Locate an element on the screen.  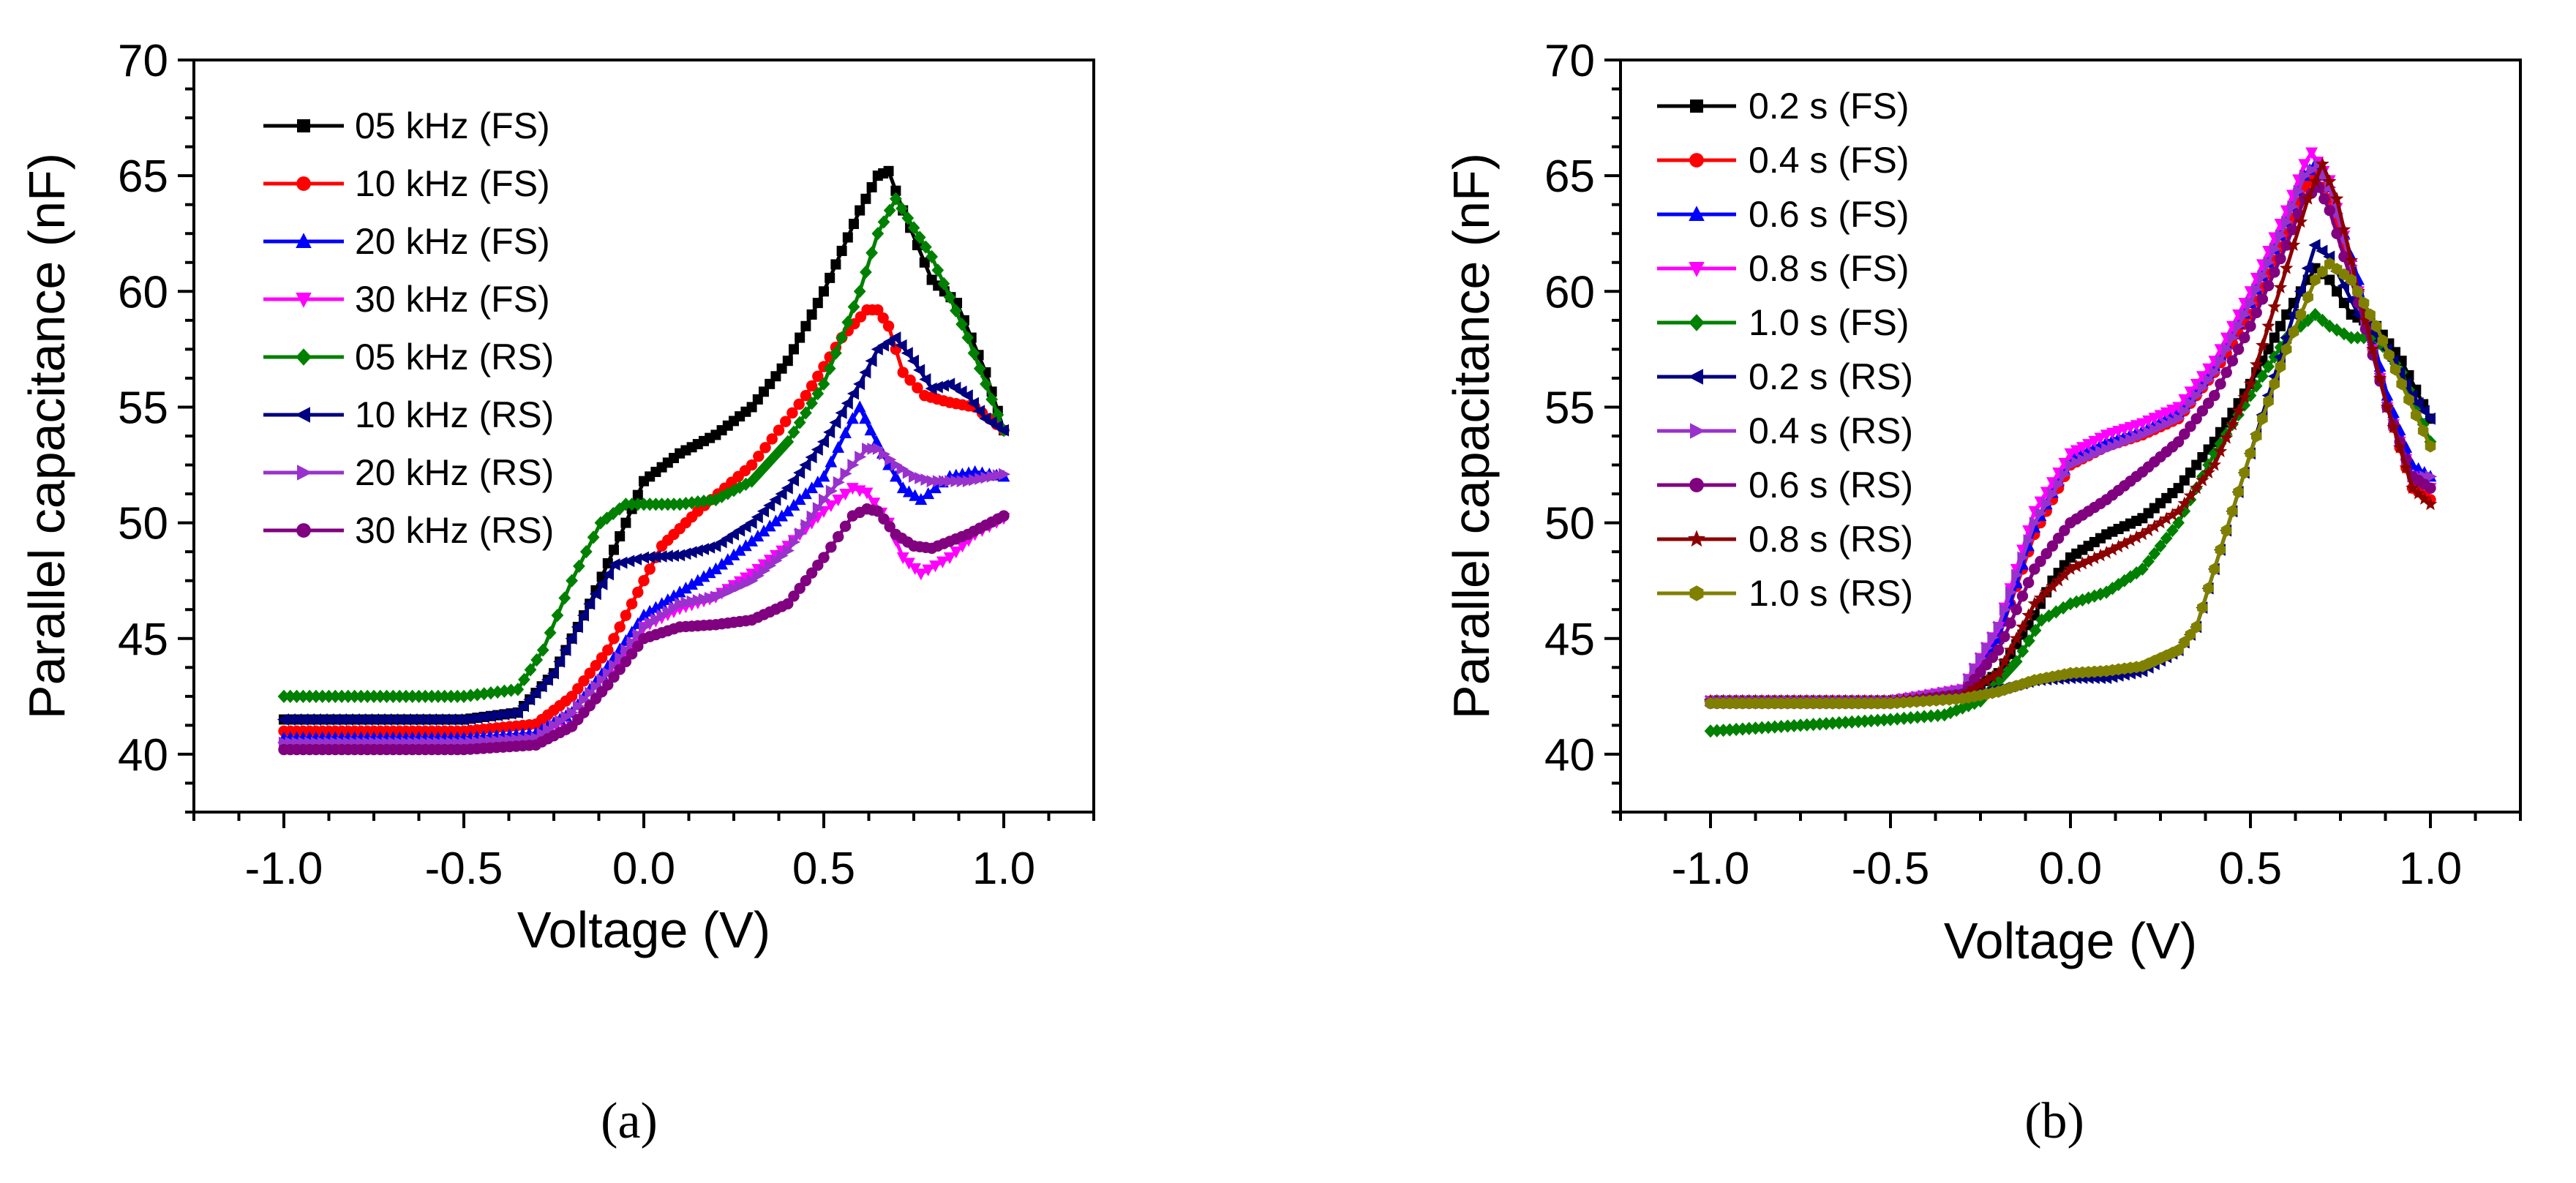
x-tick-label: -0.5 is located at coordinates (1891, 869).